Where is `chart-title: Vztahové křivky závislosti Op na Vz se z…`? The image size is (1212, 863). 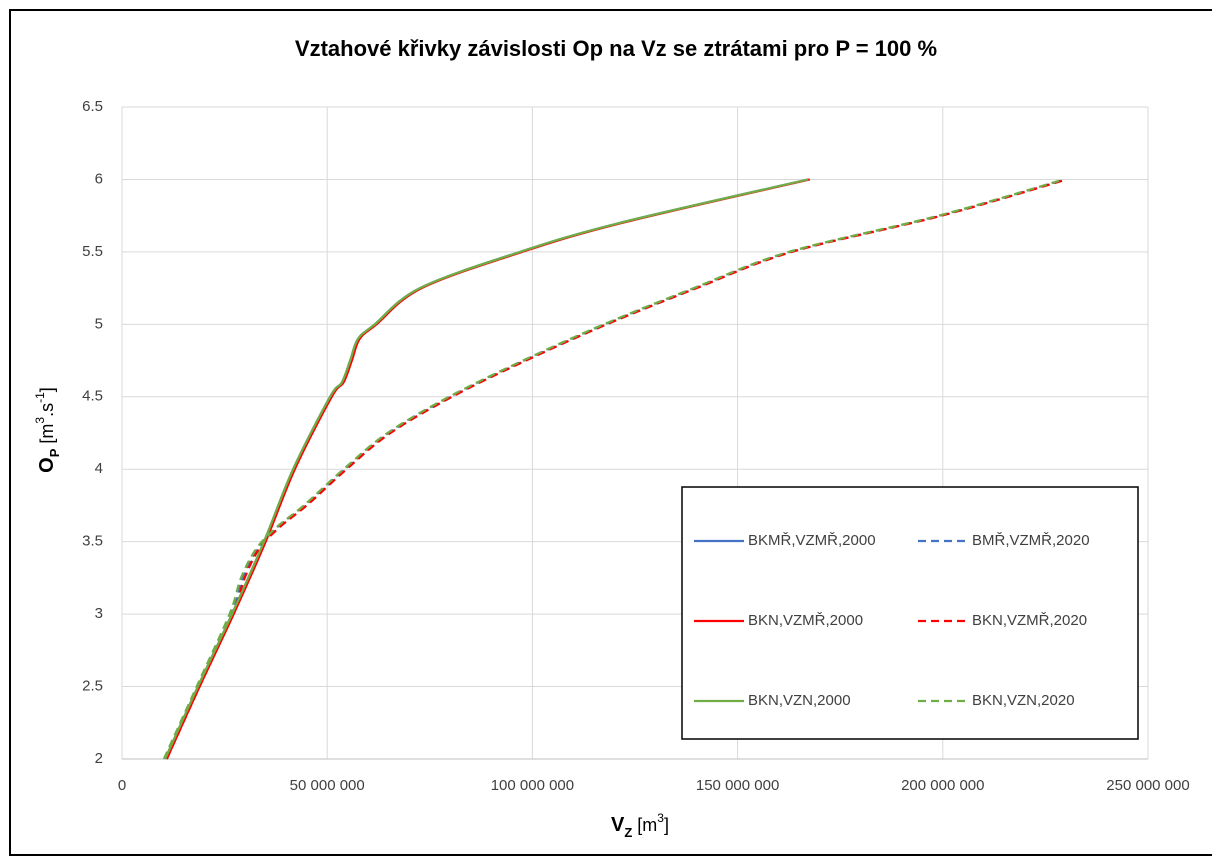 chart-title: Vztahové křivky závislosti Op na Vz se z… is located at coordinates (616, 48).